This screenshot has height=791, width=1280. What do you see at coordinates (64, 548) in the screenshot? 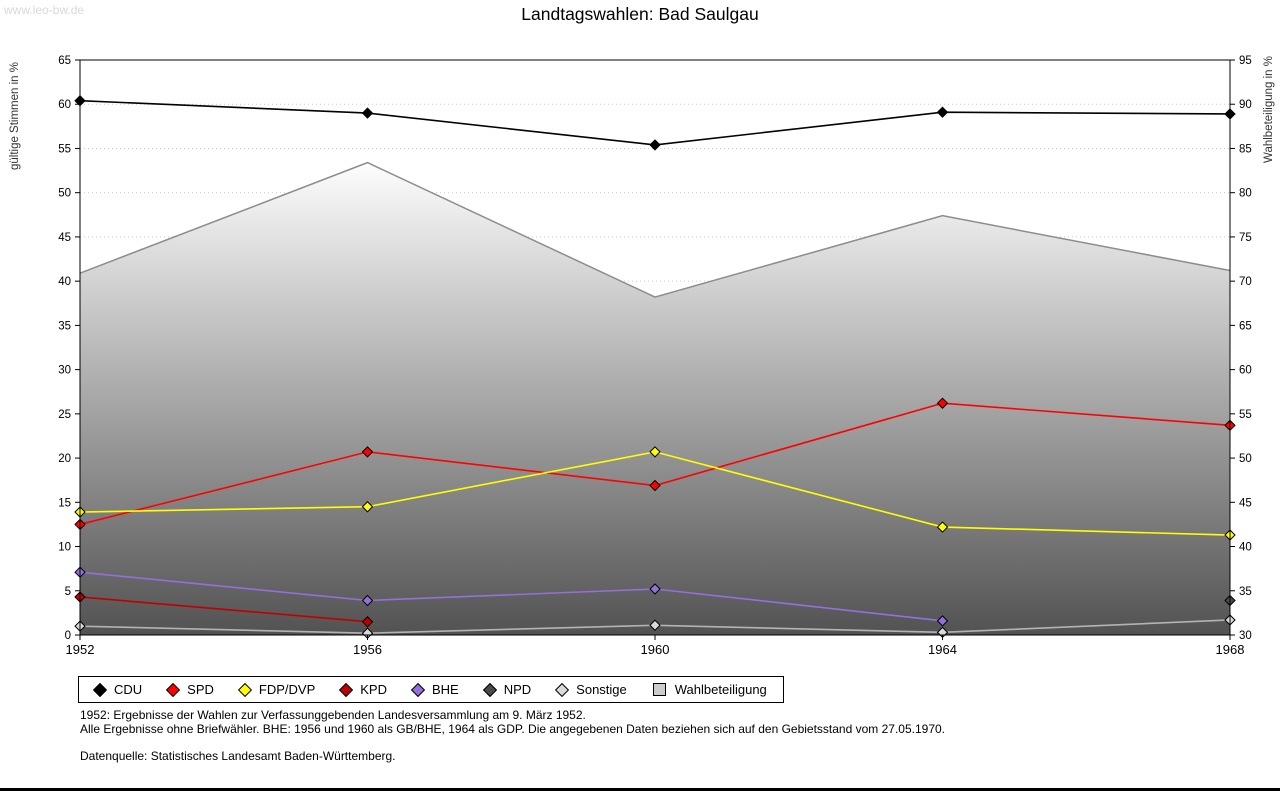
I see `svg-text: 10` at bounding box center [64, 548].